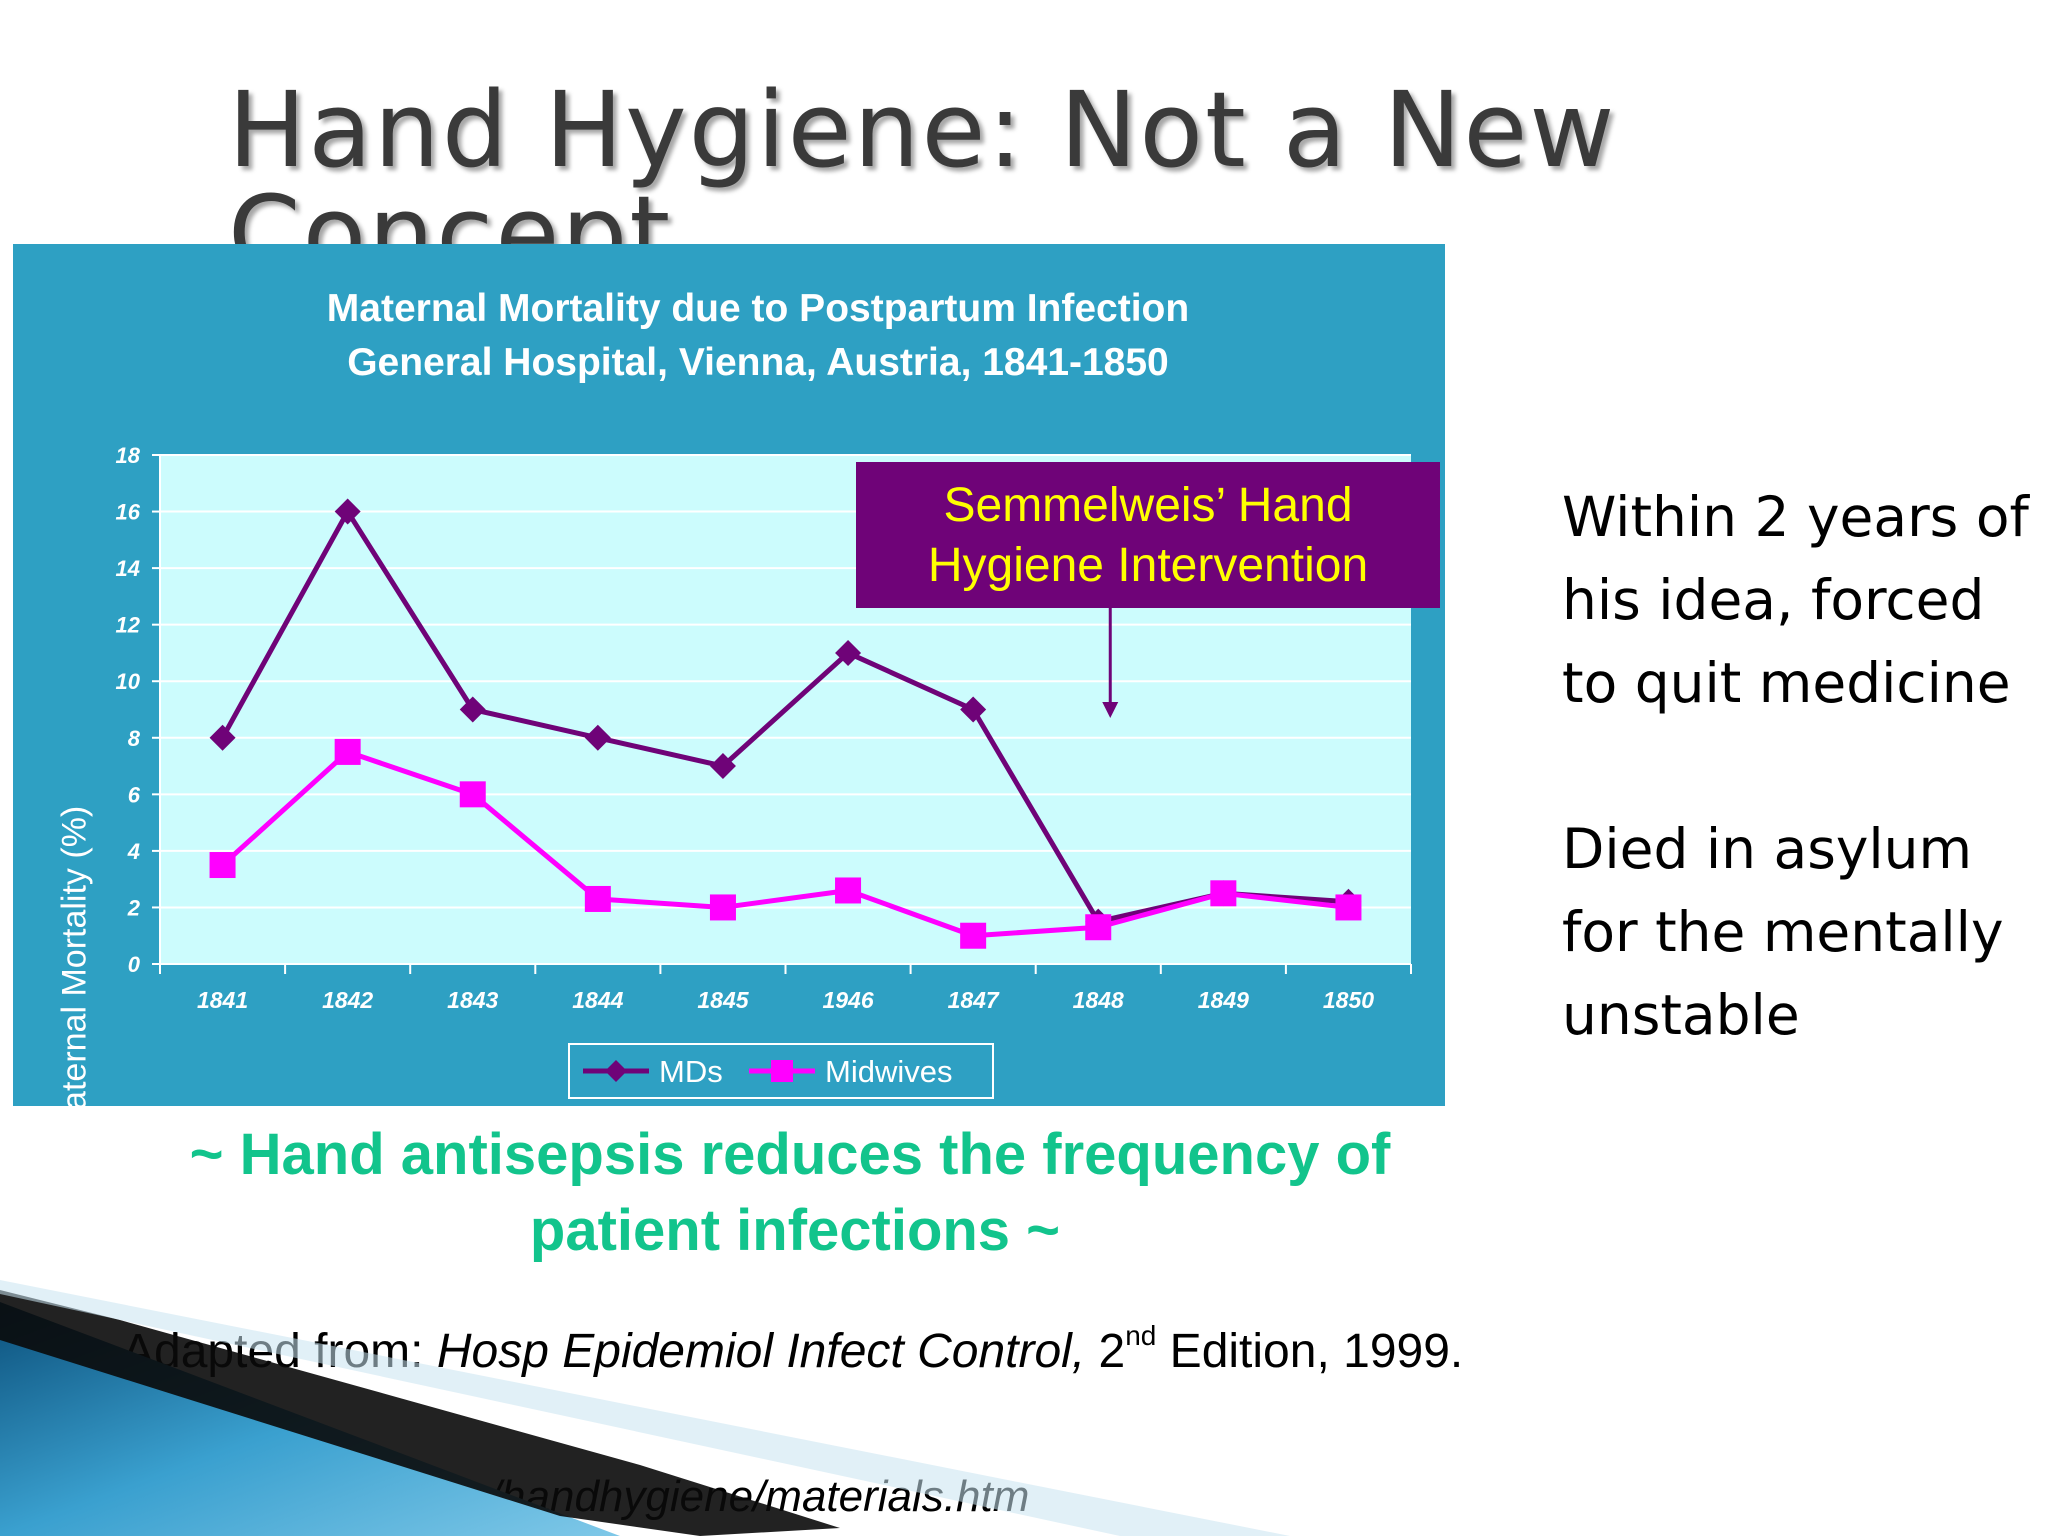  I want to click on citation-edition-superscript: nd, so click(1141, 1335).